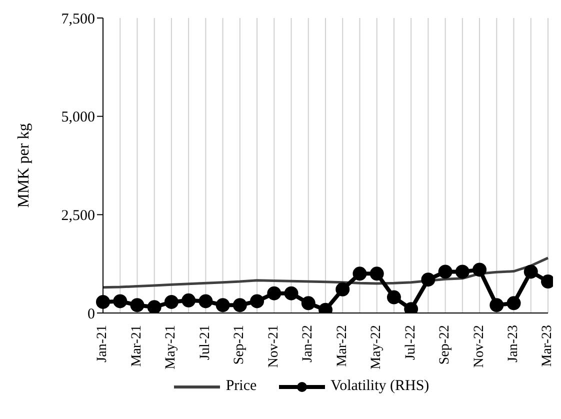 Image resolution: width=561 pixels, height=419 pixels. Describe the element at coordinates (308, 343) in the screenshot. I see `x-tick-label: Jan-22` at that location.